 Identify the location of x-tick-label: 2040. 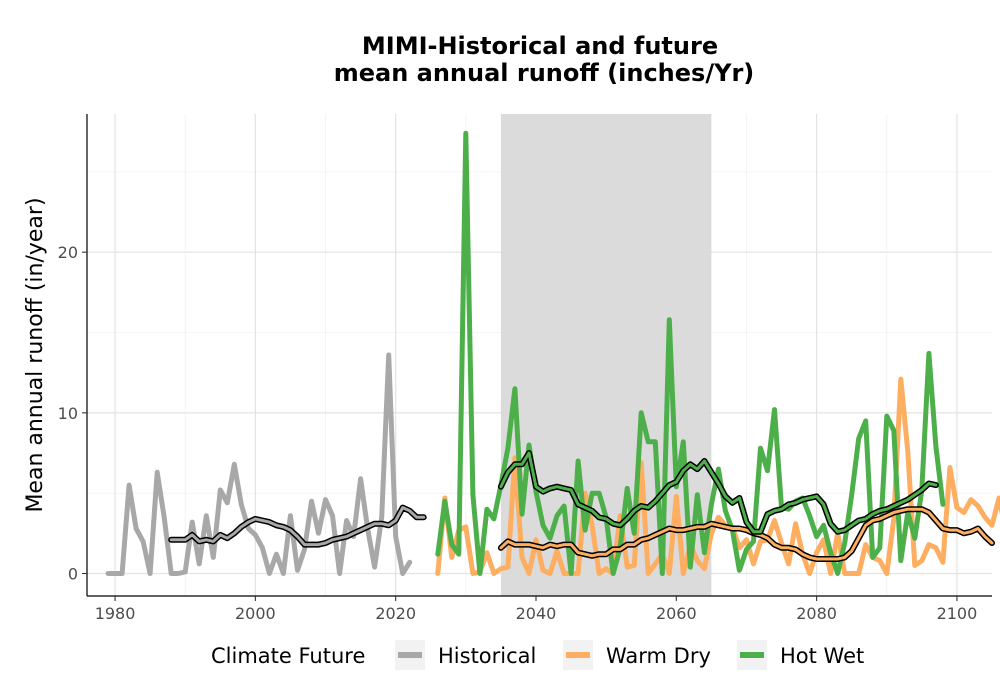
(536, 613).